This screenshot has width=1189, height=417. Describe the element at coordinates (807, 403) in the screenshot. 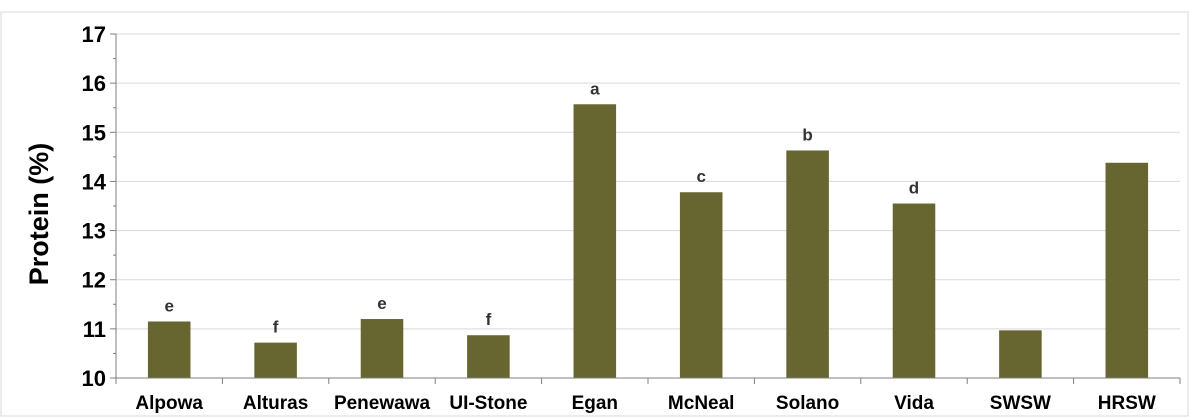

I see `x-category-label: Solano` at that location.